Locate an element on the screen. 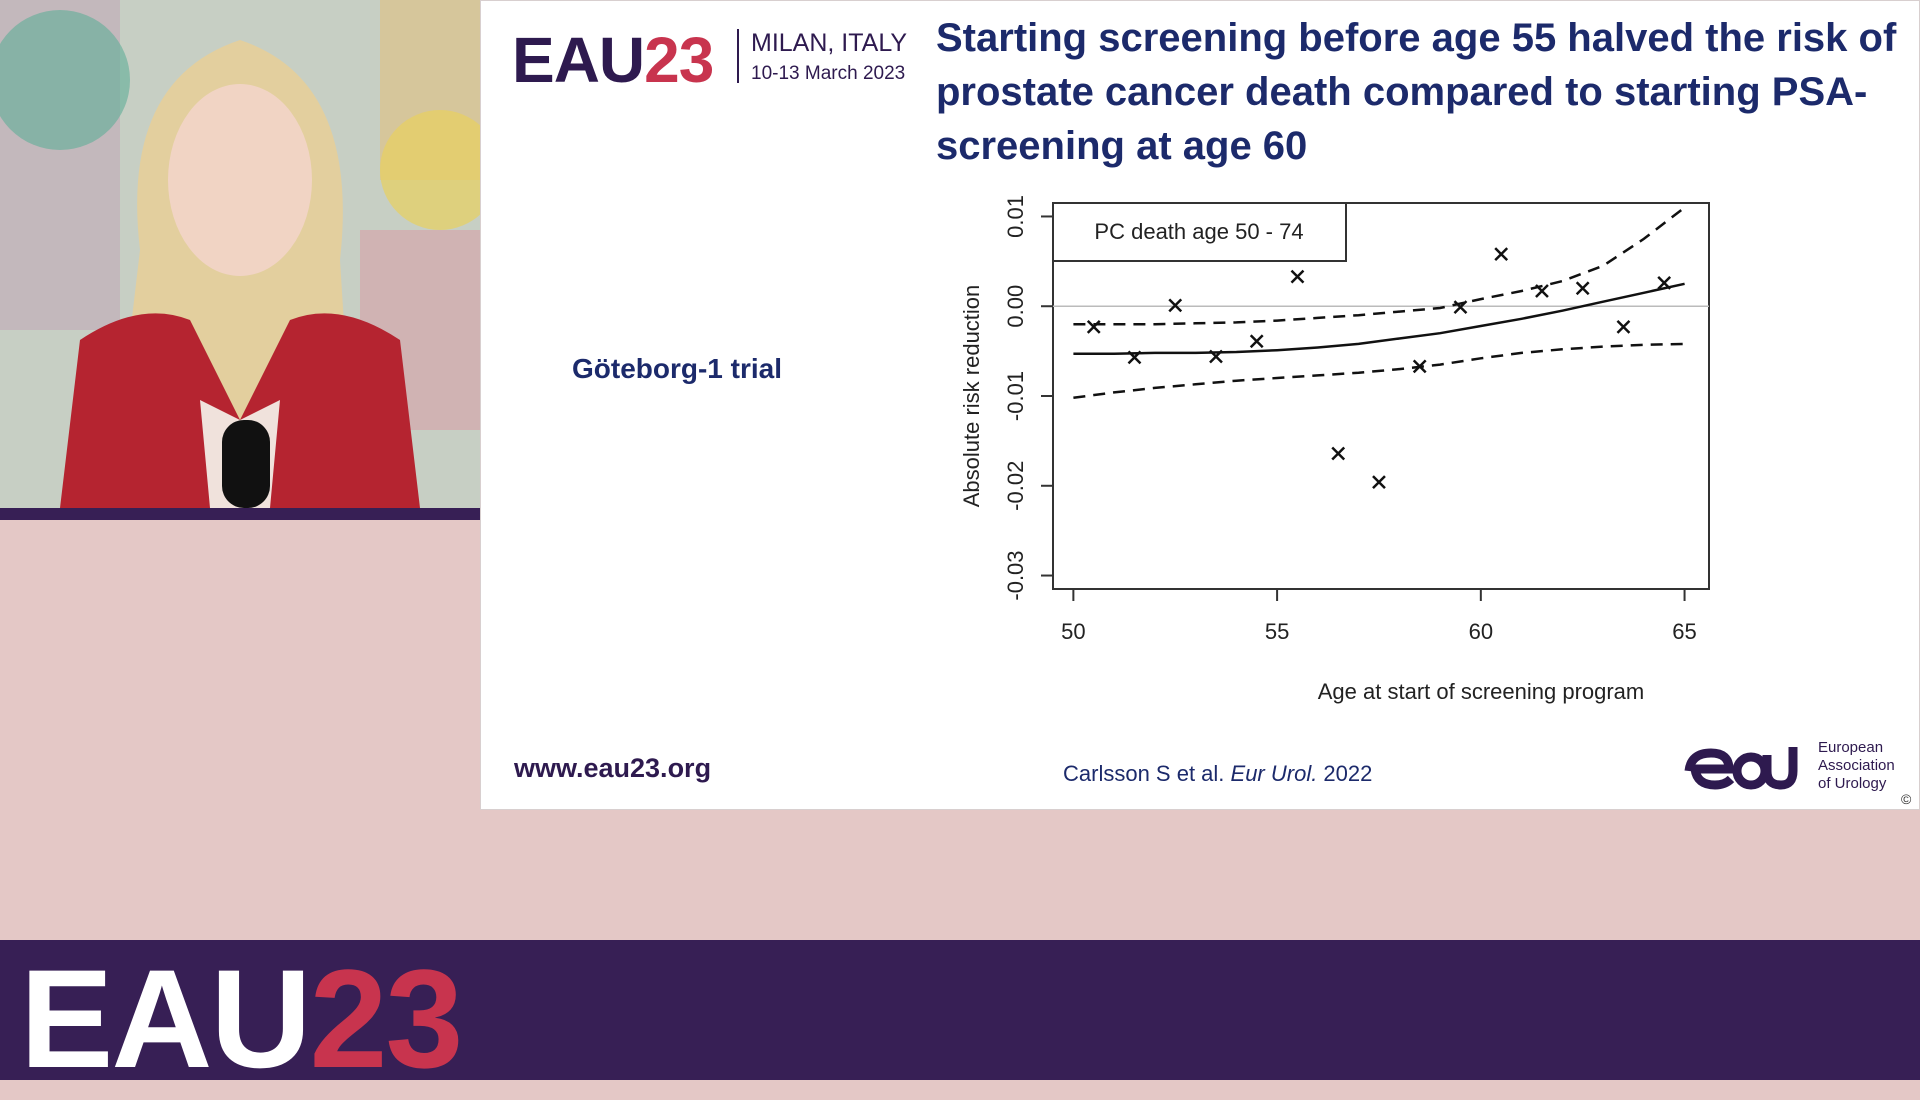 This screenshot has width=1920, height=1100. citation: Carlsson S et al. Eur Urol. 2022 is located at coordinates (1217, 774).